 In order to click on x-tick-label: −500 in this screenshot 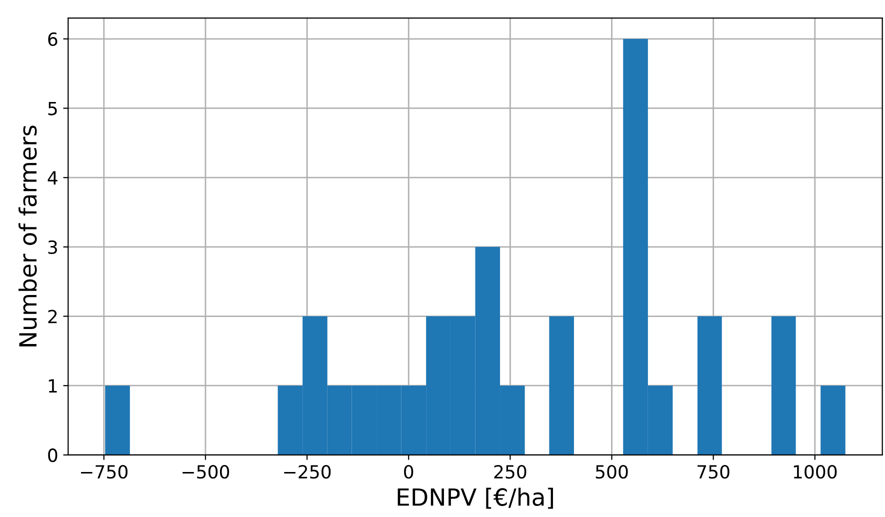, I will do `click(206, 472)`.